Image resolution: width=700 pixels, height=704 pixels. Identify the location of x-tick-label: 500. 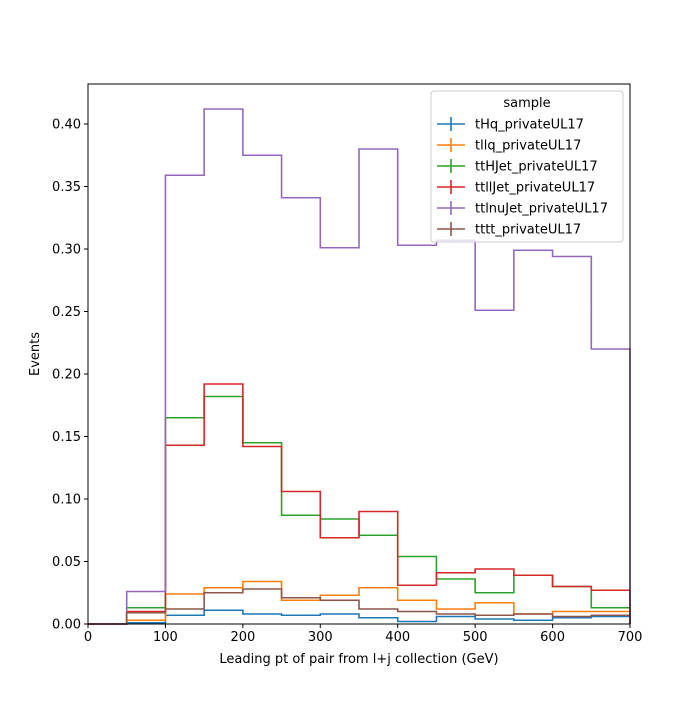
(475, 637).